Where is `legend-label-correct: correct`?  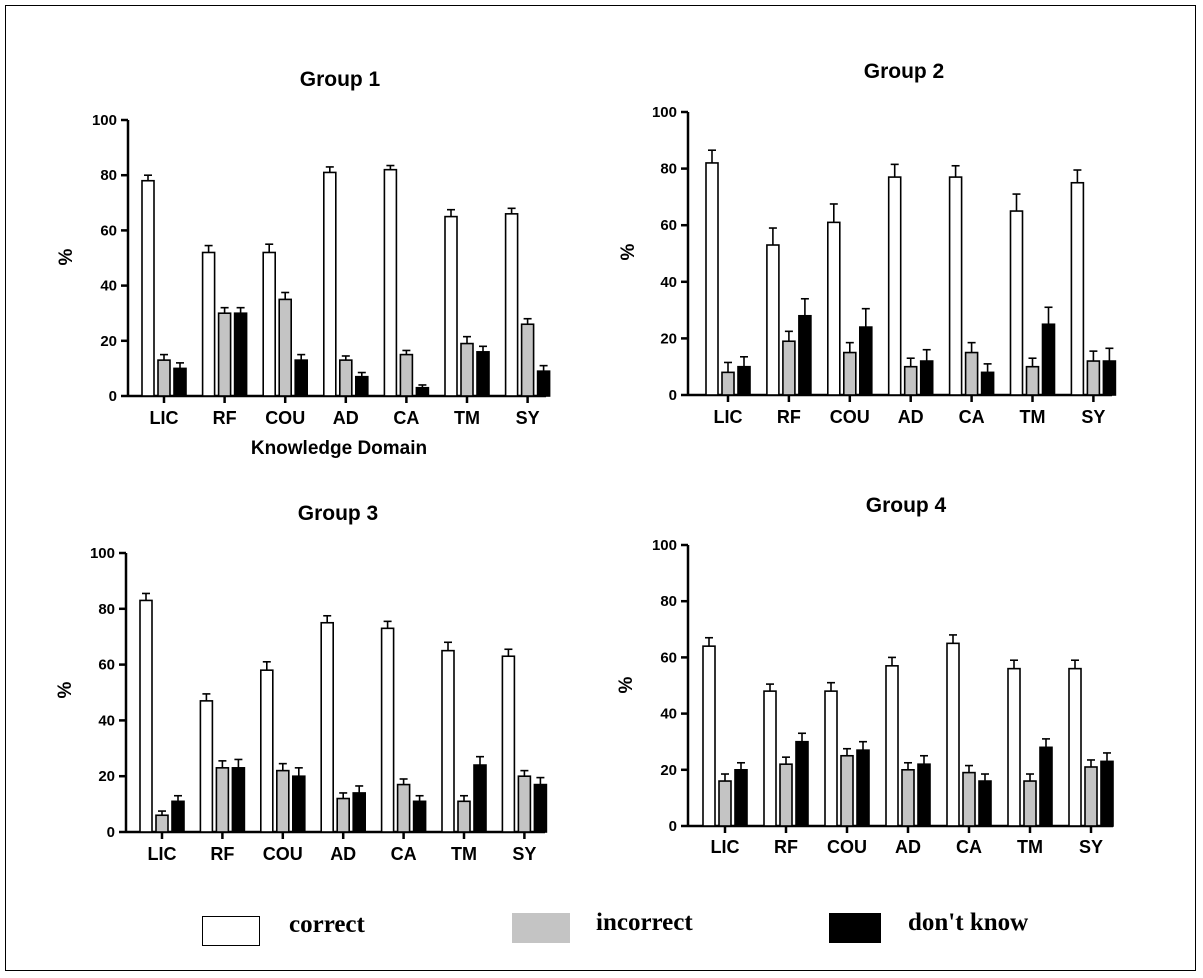
legend-label-correct: correct is located at coordinates (327, 924).